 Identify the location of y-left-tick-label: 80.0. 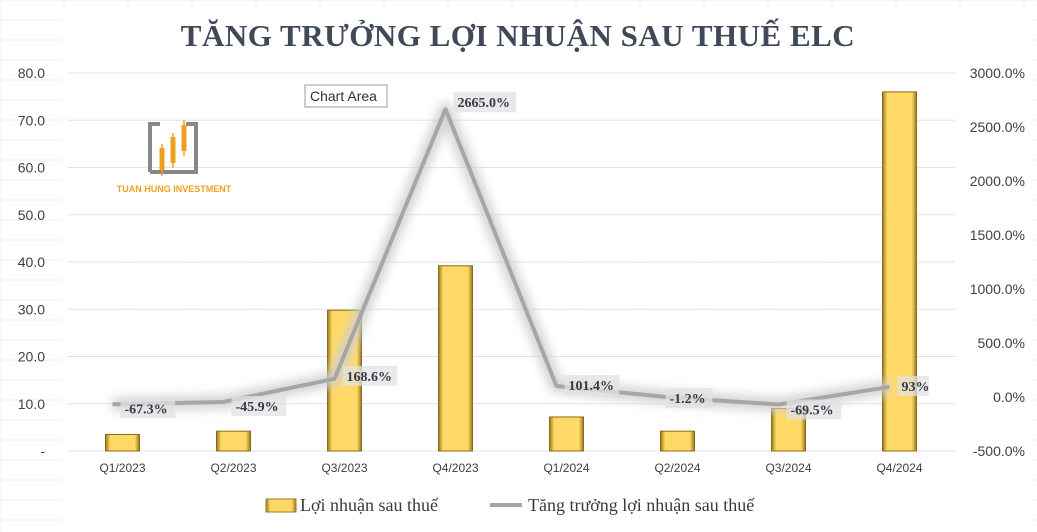
(31, 73).